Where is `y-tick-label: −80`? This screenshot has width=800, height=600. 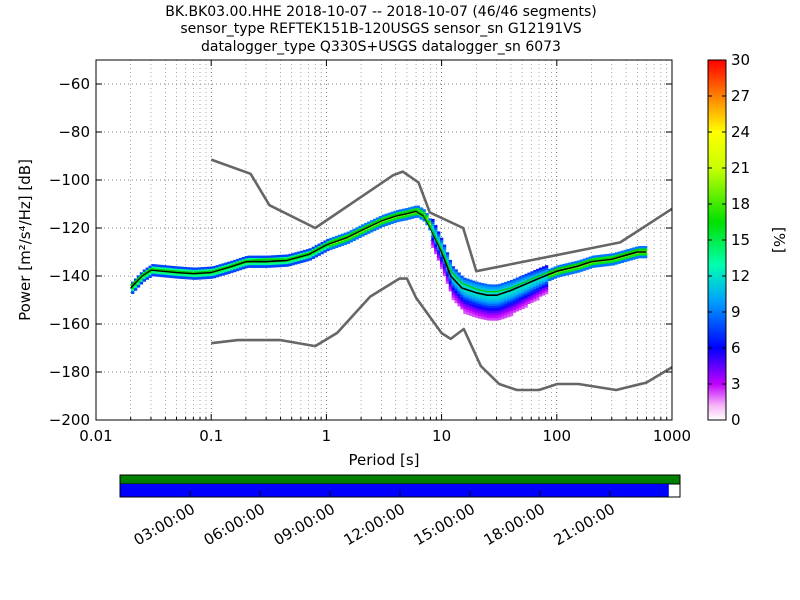
y-tick-label: −80 is located at coordinates (74, 132).